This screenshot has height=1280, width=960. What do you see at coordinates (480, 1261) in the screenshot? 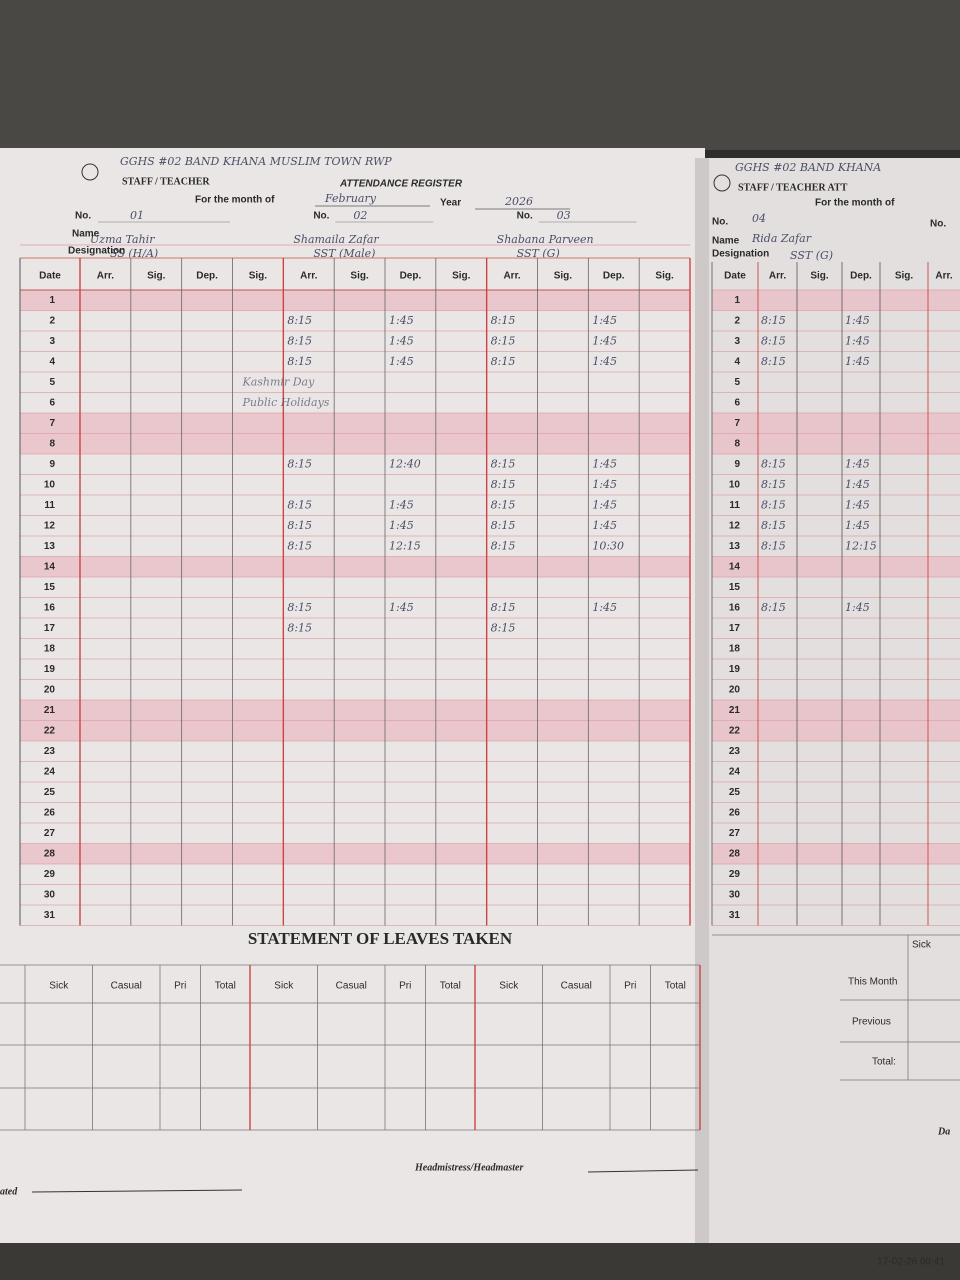
I see `table-edge` at bounding box center [480, 1261].